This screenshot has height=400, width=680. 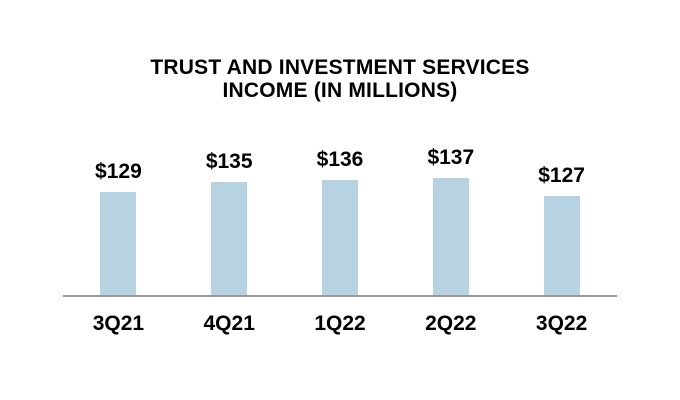 What do you see at coordinates (340, 159) in the screenshot?
I see `bar-value-label-1Q22: $136` at bounding box center [340, 159].